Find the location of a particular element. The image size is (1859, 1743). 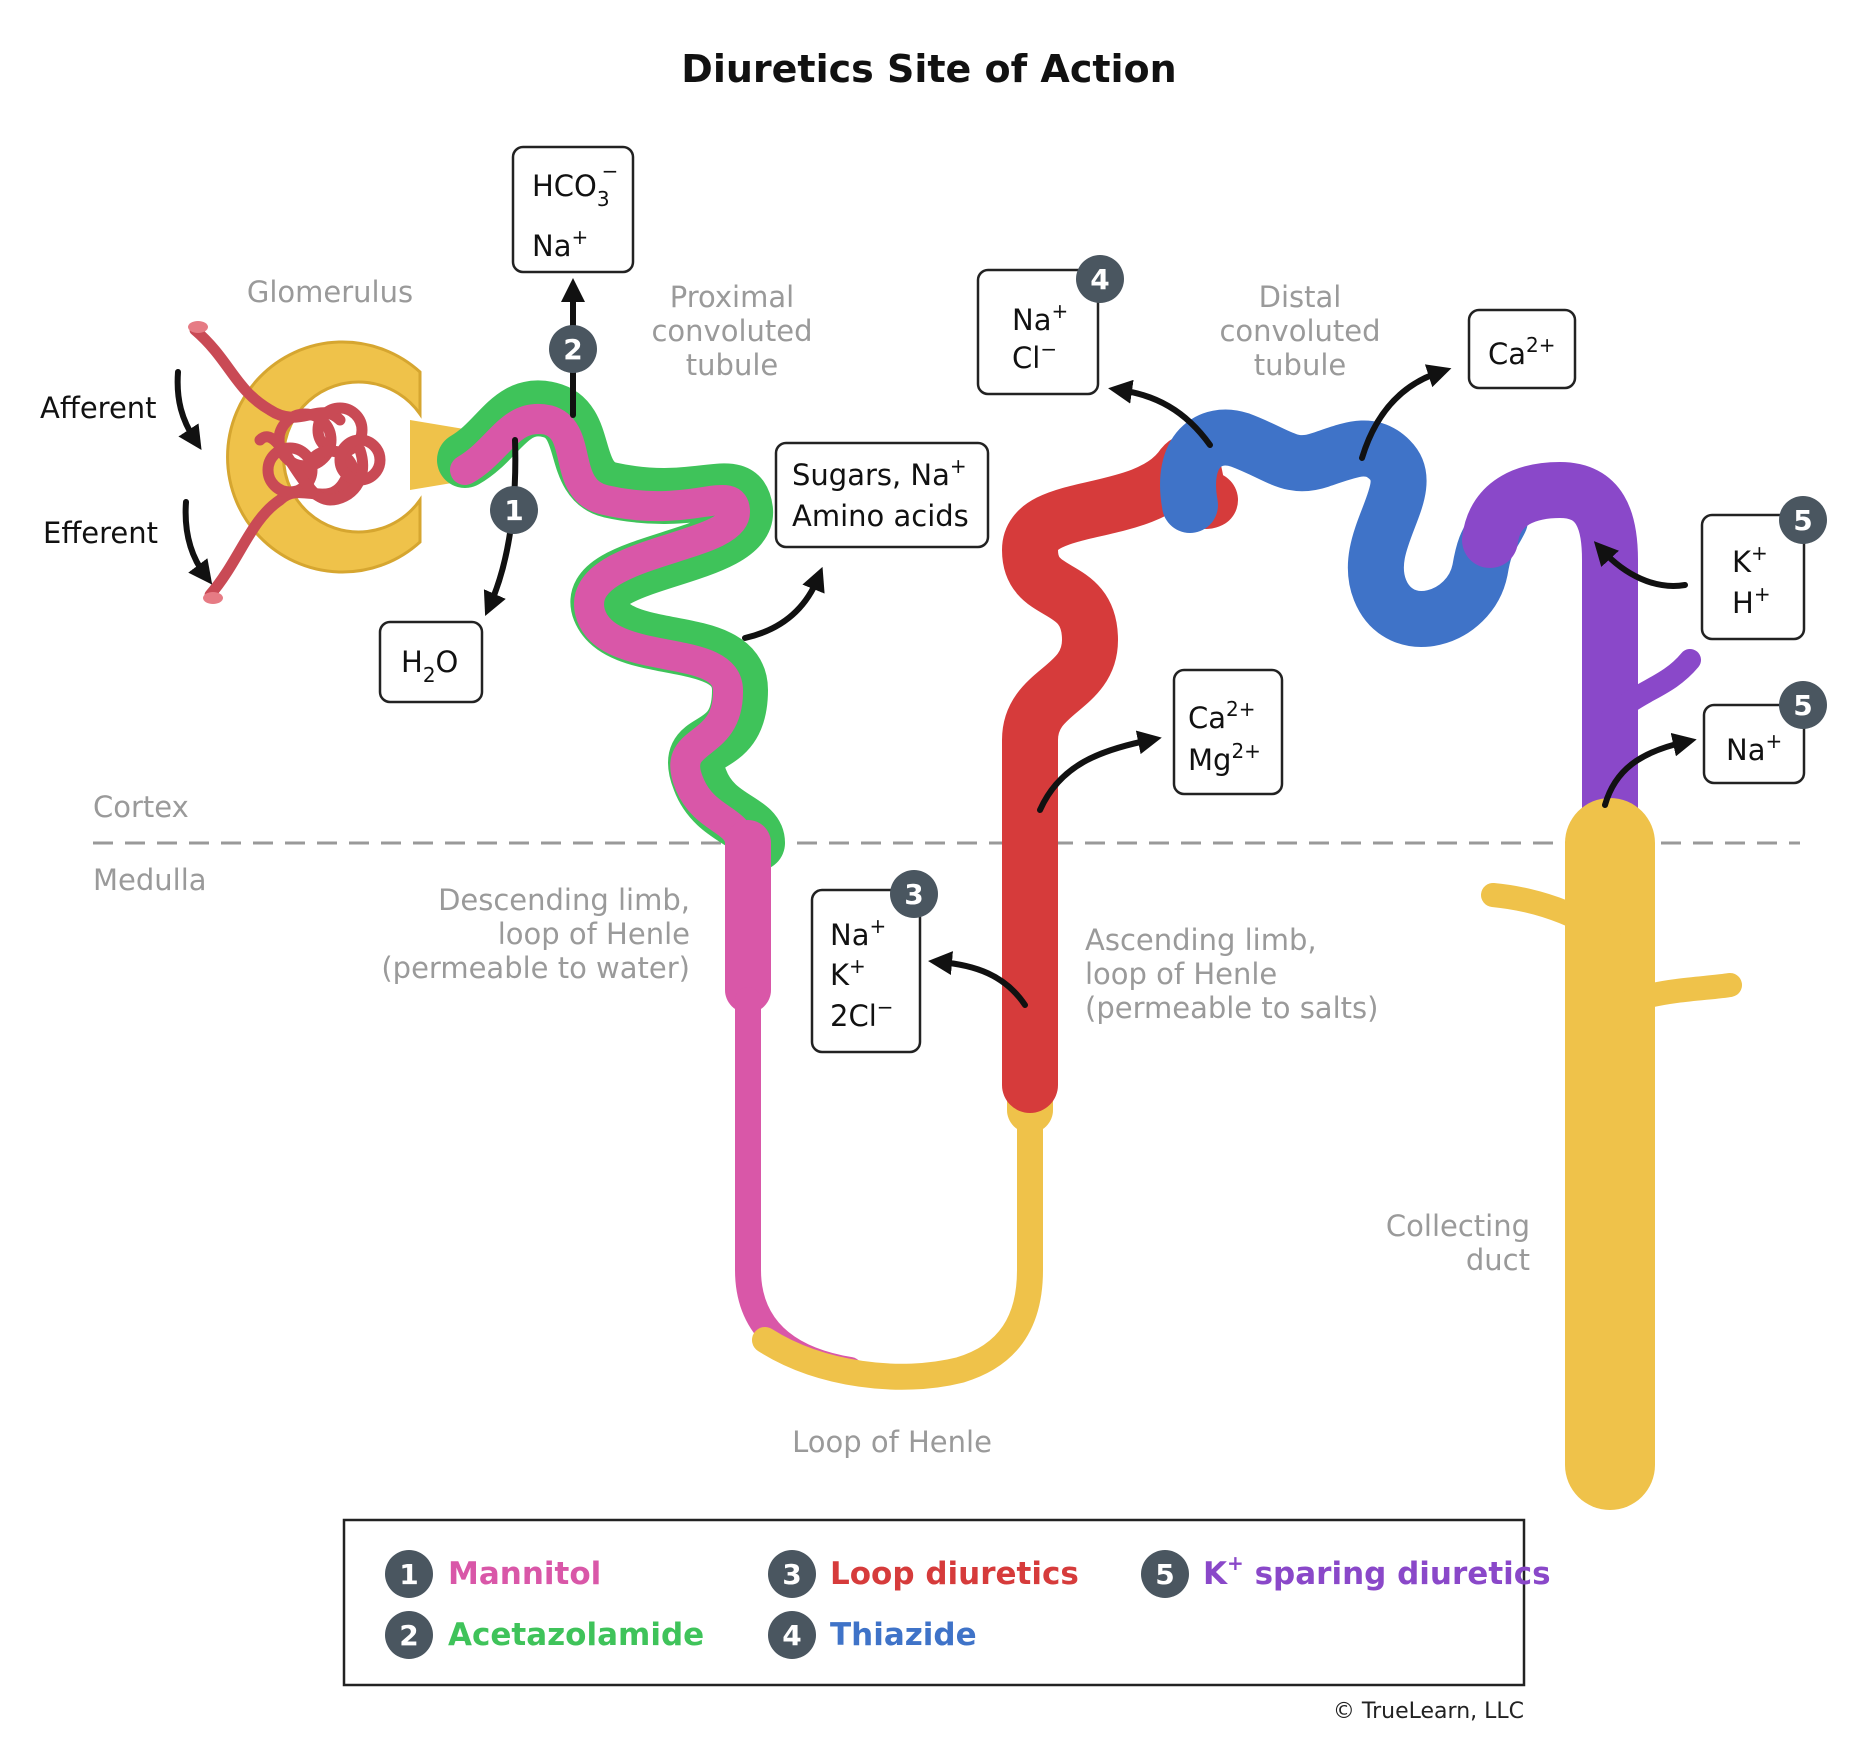

h2o-sub: 2 is located at coordinates (429, 675).